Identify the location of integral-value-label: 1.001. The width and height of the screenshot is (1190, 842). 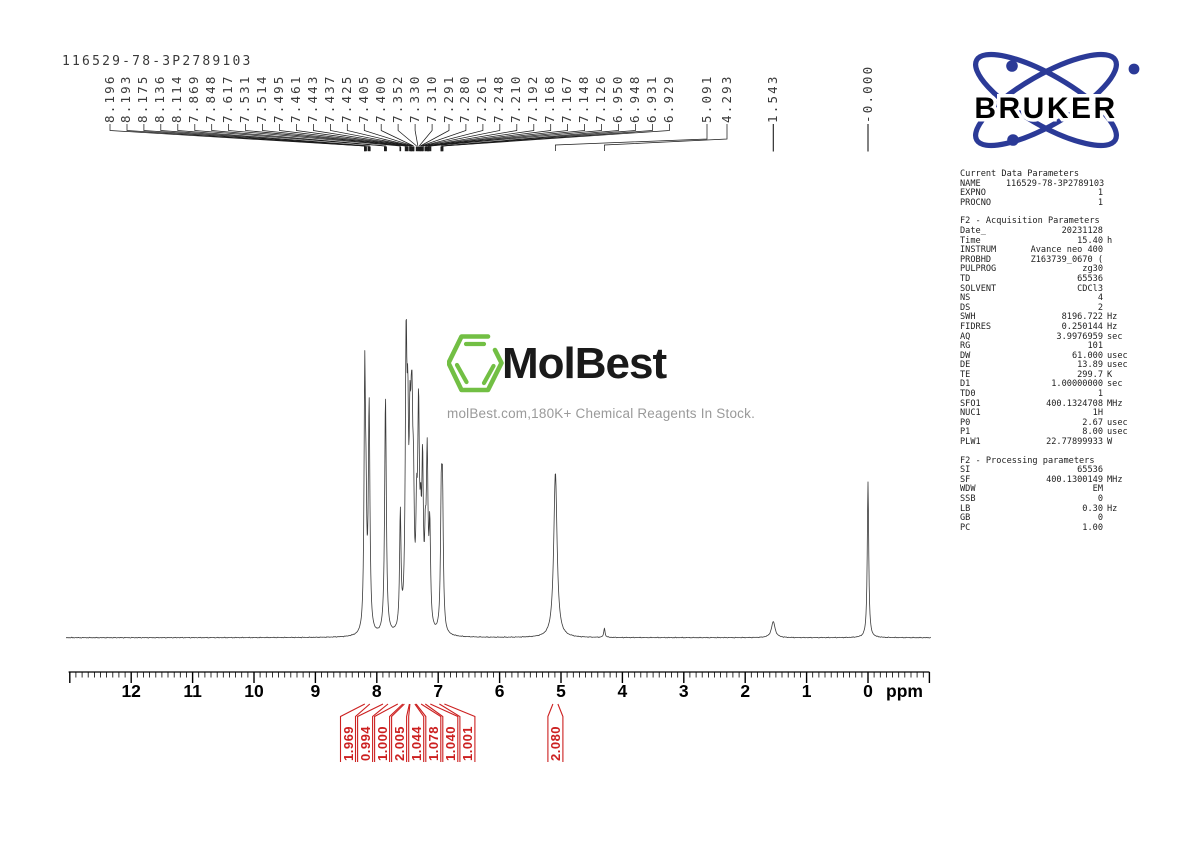
(467, 743).